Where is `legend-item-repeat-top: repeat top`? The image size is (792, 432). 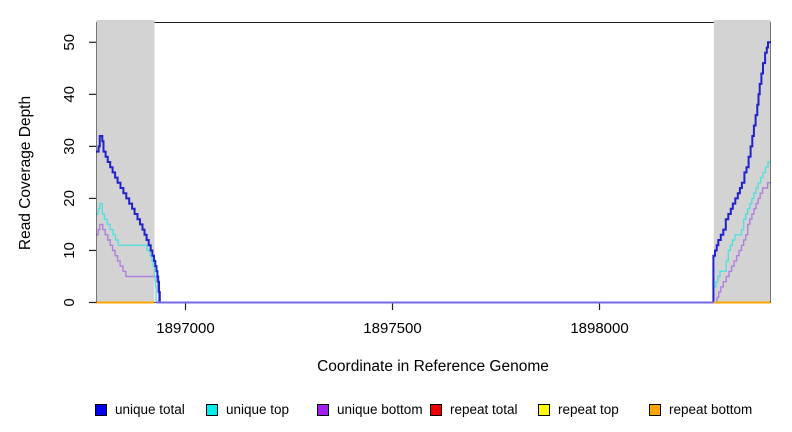
legend-item-repeat-top: repeat top is located at coordinates (578, 409).